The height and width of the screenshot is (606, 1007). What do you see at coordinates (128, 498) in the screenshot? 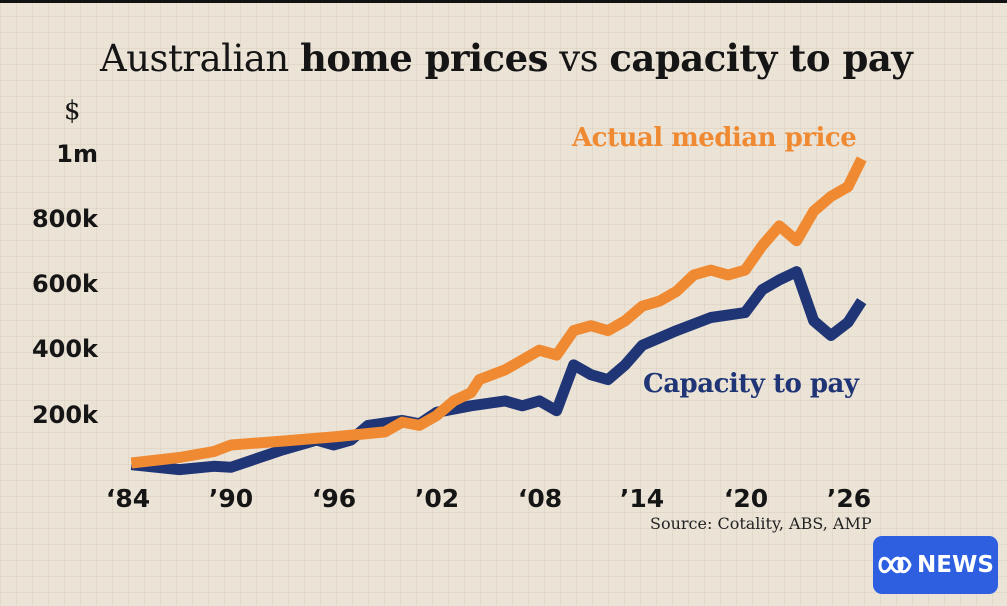
I see `x-tick-label: ‘84` at bounding box center [128, 498].